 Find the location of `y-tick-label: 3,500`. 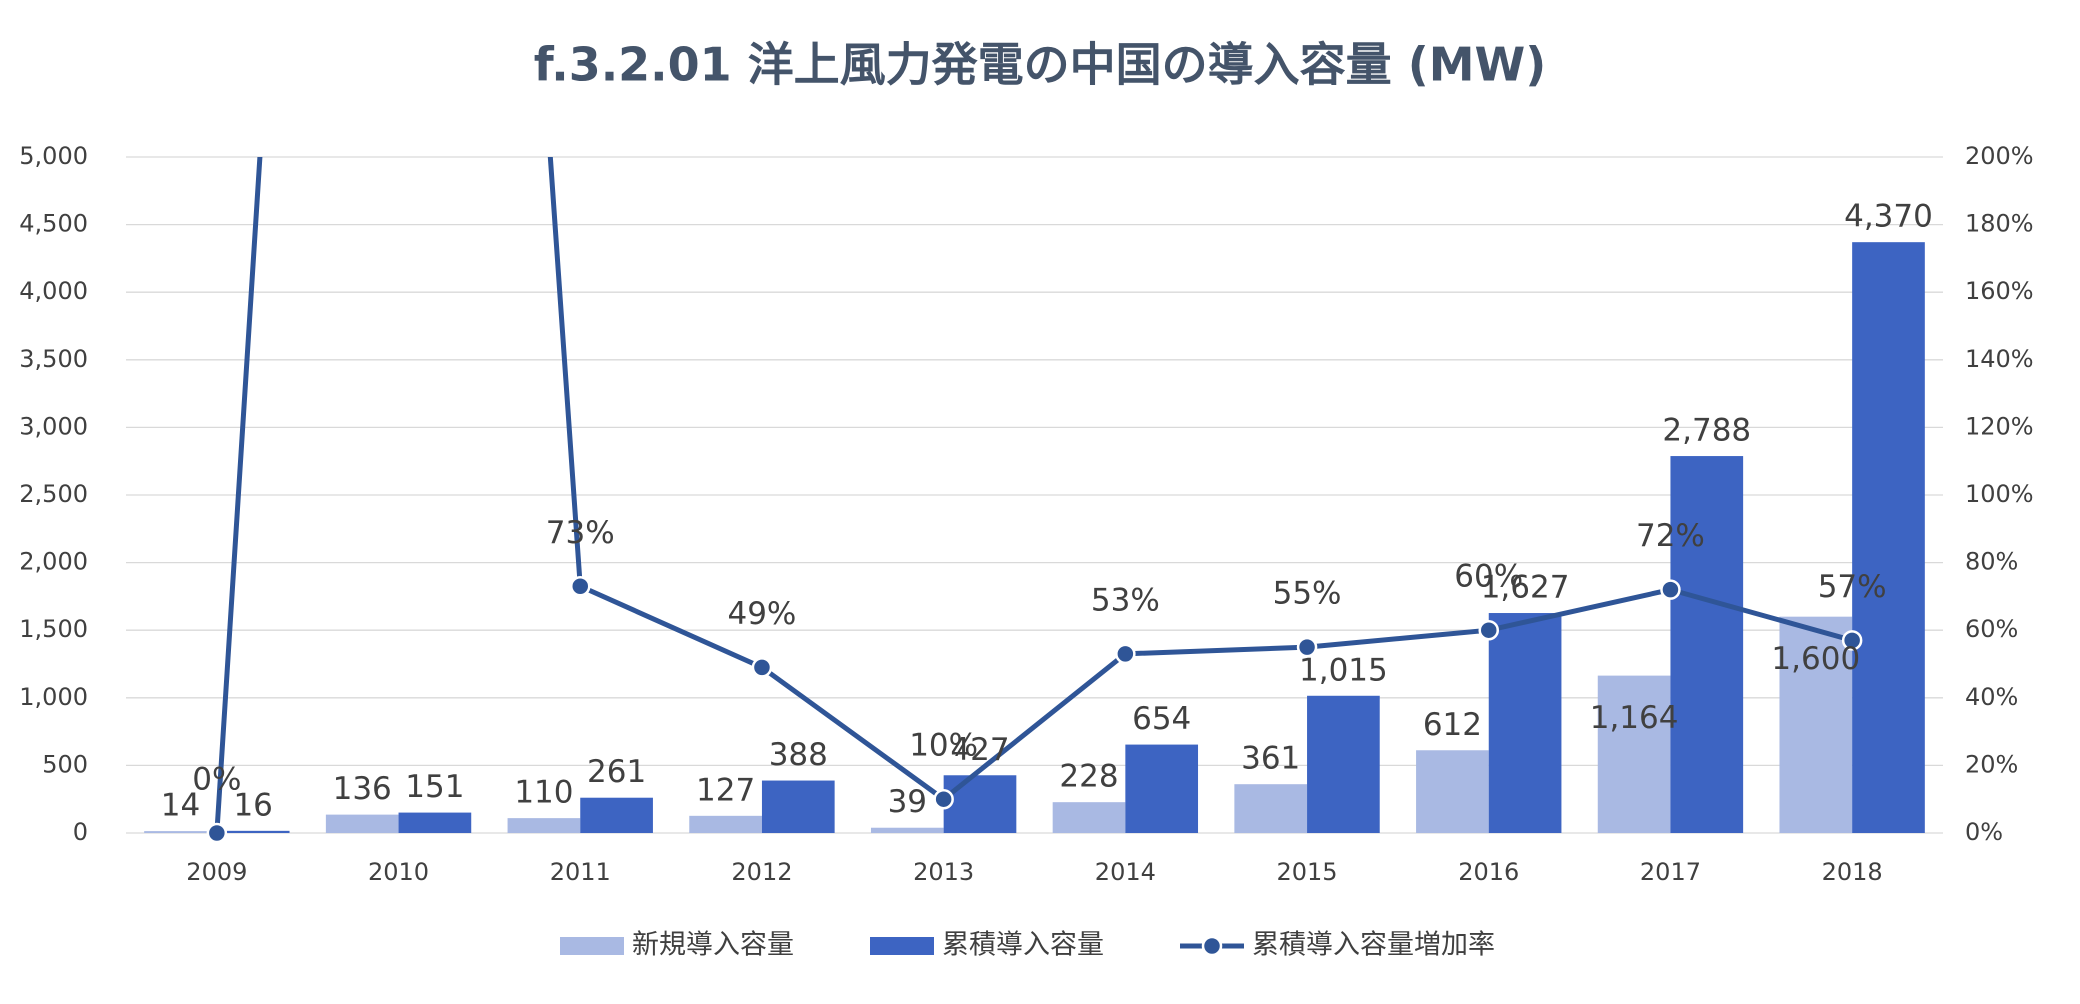

y-tick-label: 3,500 is located at coordinates (53, 359).